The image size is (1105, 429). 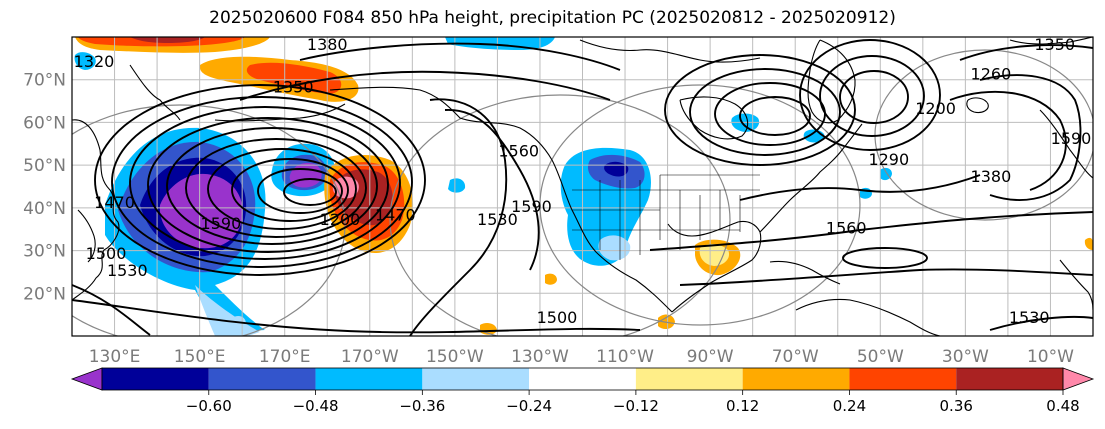 I want to click on lon-tick-label: 130°W, so click(x=540, y=357).